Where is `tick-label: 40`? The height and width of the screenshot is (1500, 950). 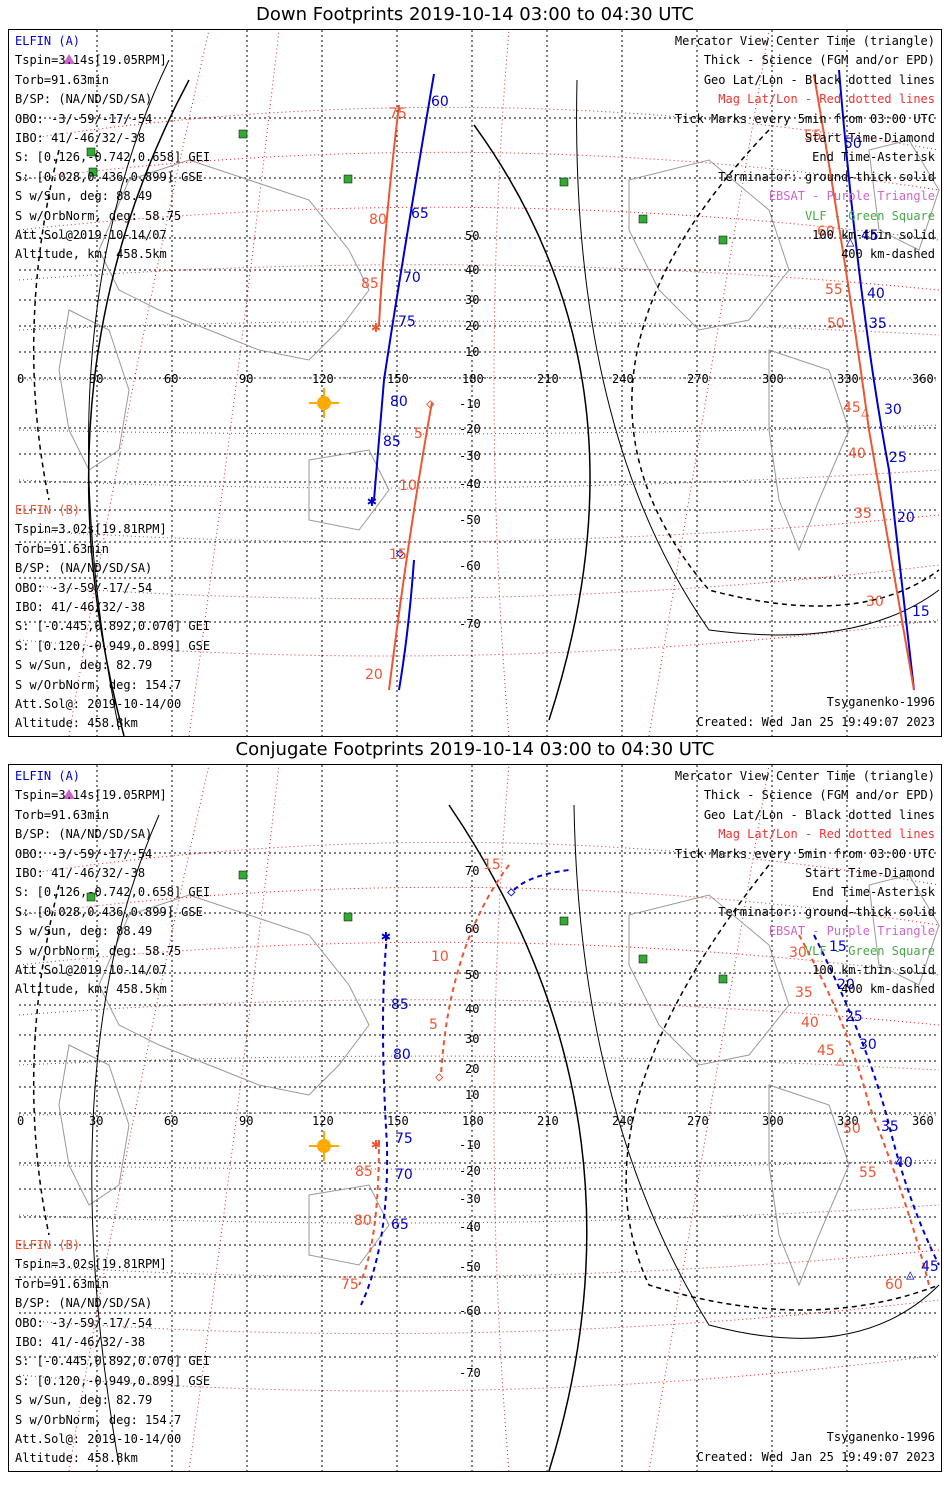 tick-label: 40 is located at coordinates (904, 1163).